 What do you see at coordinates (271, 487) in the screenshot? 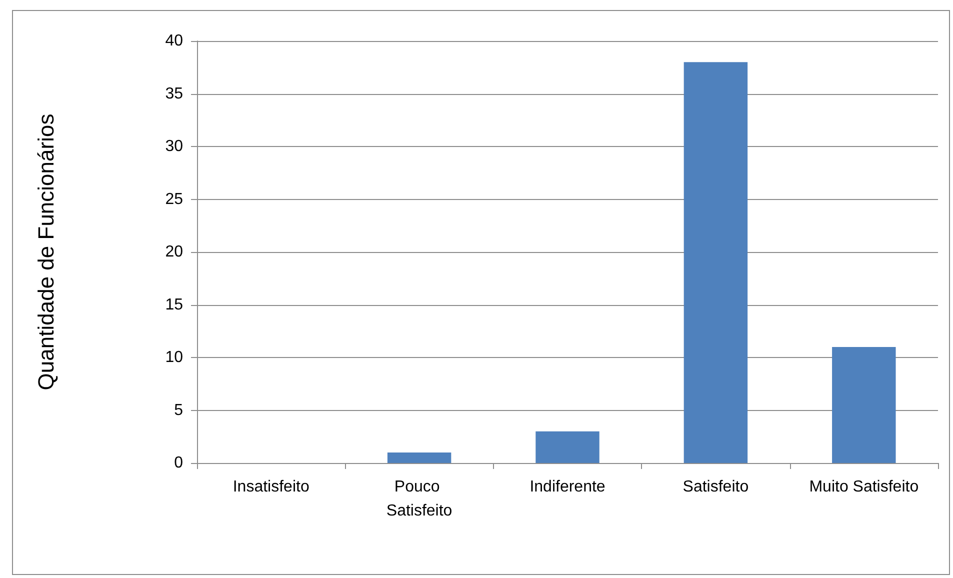
I see `x-tick-label: Insatisfeito` at bounding box center [271, 487].